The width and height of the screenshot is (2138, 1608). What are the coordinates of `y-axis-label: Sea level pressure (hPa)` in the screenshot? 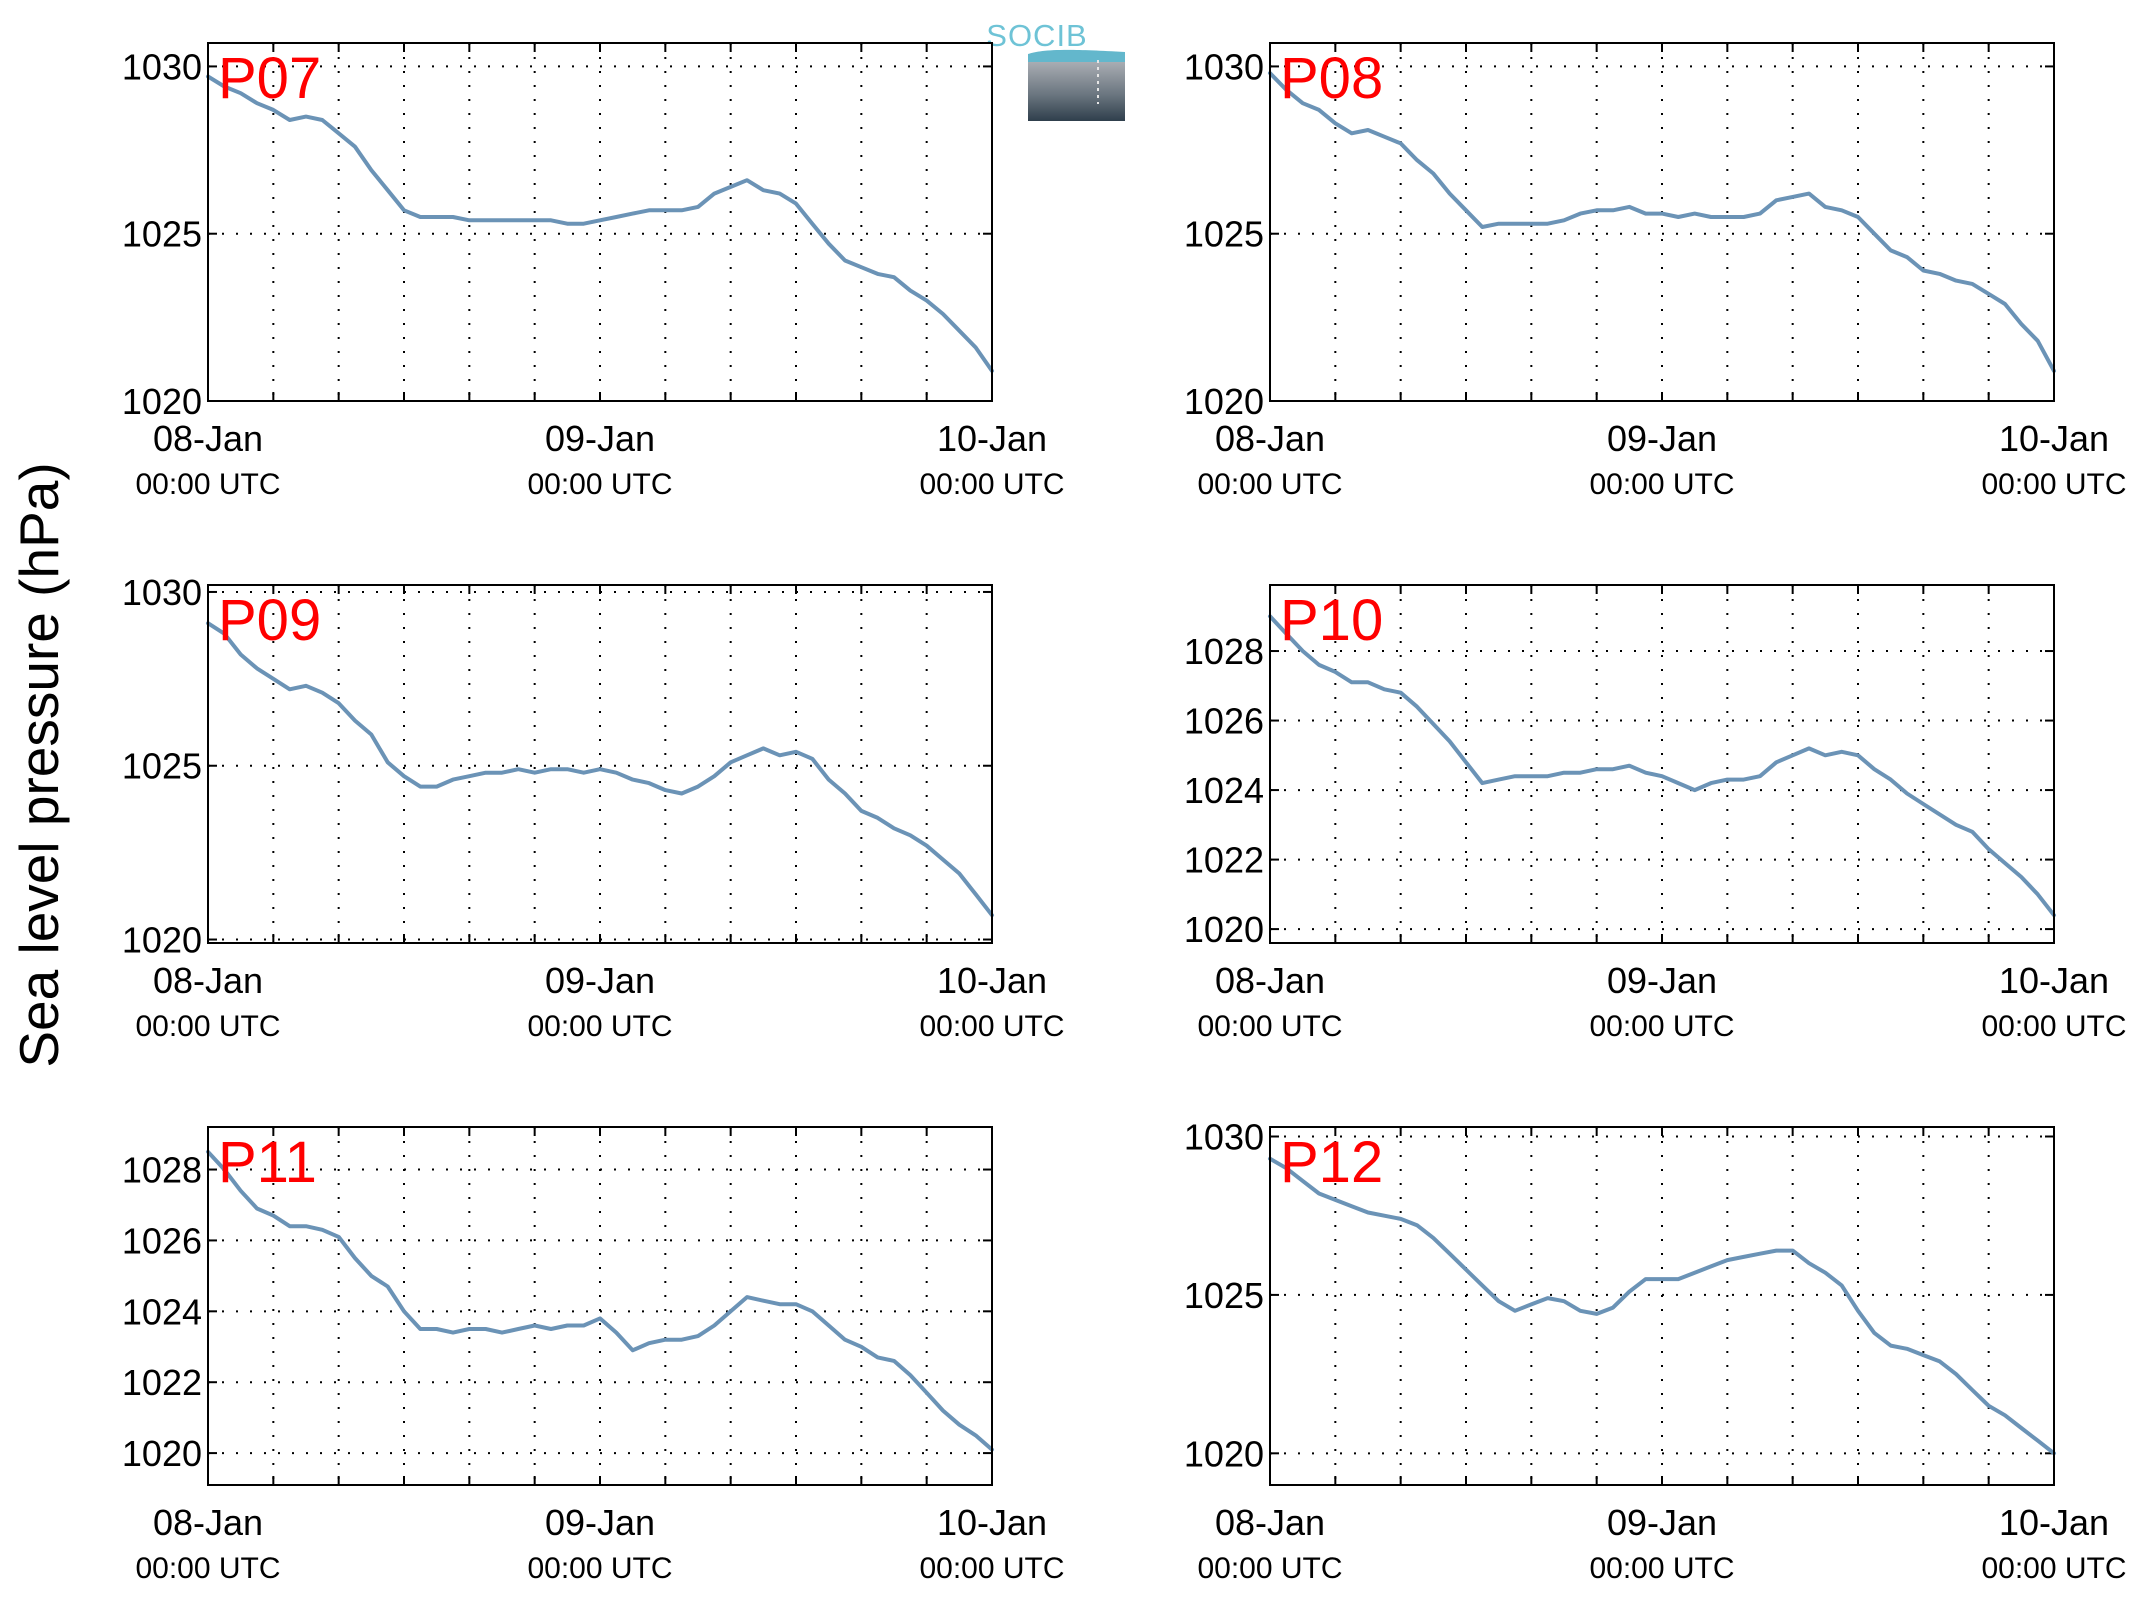 It's located at (39, 764).